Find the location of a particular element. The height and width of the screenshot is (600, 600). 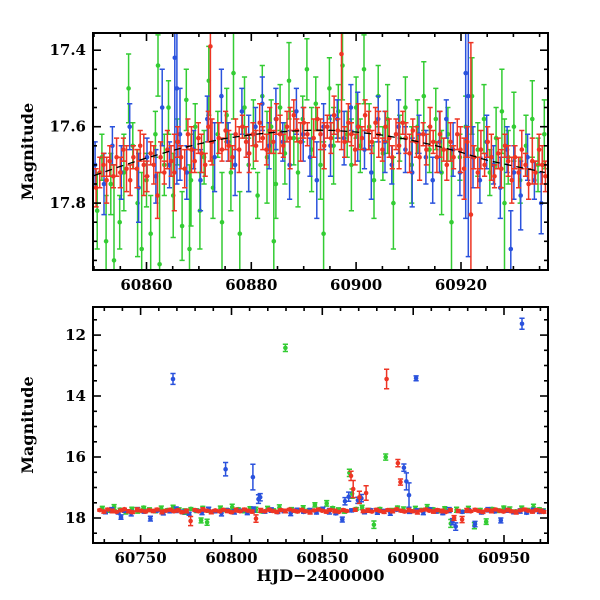

y-tick-label: 16 is located at coordinates (75, 457).